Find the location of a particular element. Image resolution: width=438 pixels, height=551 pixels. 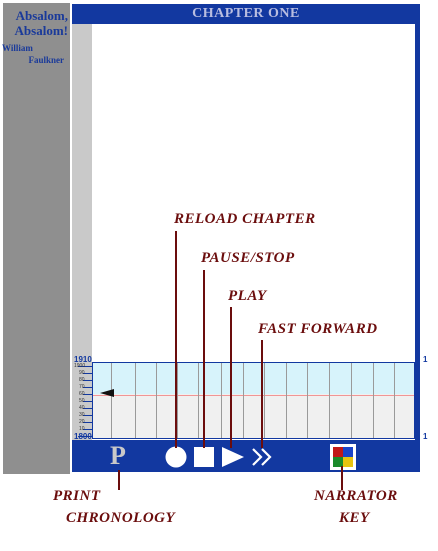

callout-fast-forward: FAST FORWARD is located at coordinates (318, 329).